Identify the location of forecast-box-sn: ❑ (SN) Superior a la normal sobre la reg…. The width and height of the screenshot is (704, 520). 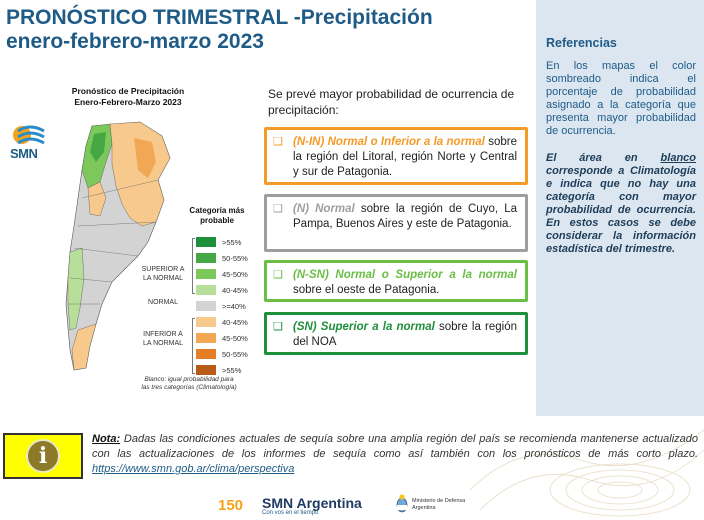
(396, 333).